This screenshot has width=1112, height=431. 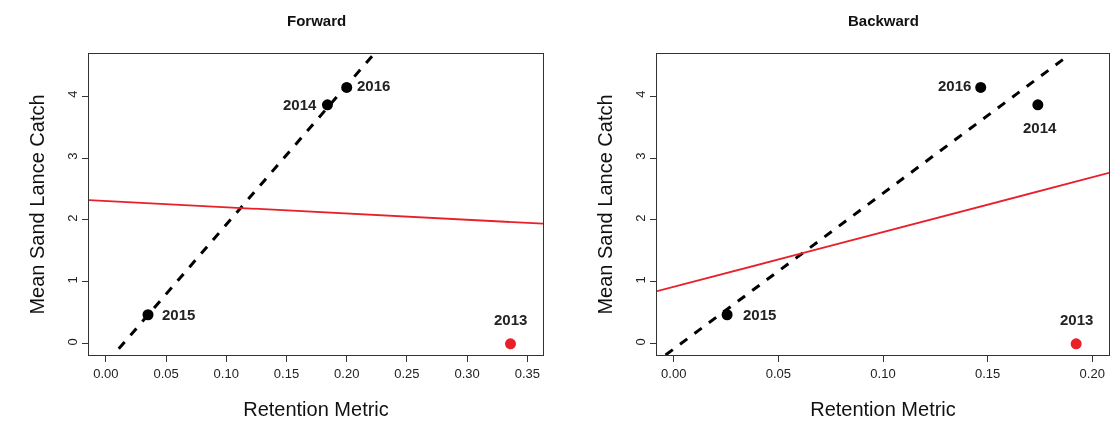 What do you see at coordinates (527, 373) in the screenshot?
I see `x-tick-label: 0.35` at bounding box center [527, 373].